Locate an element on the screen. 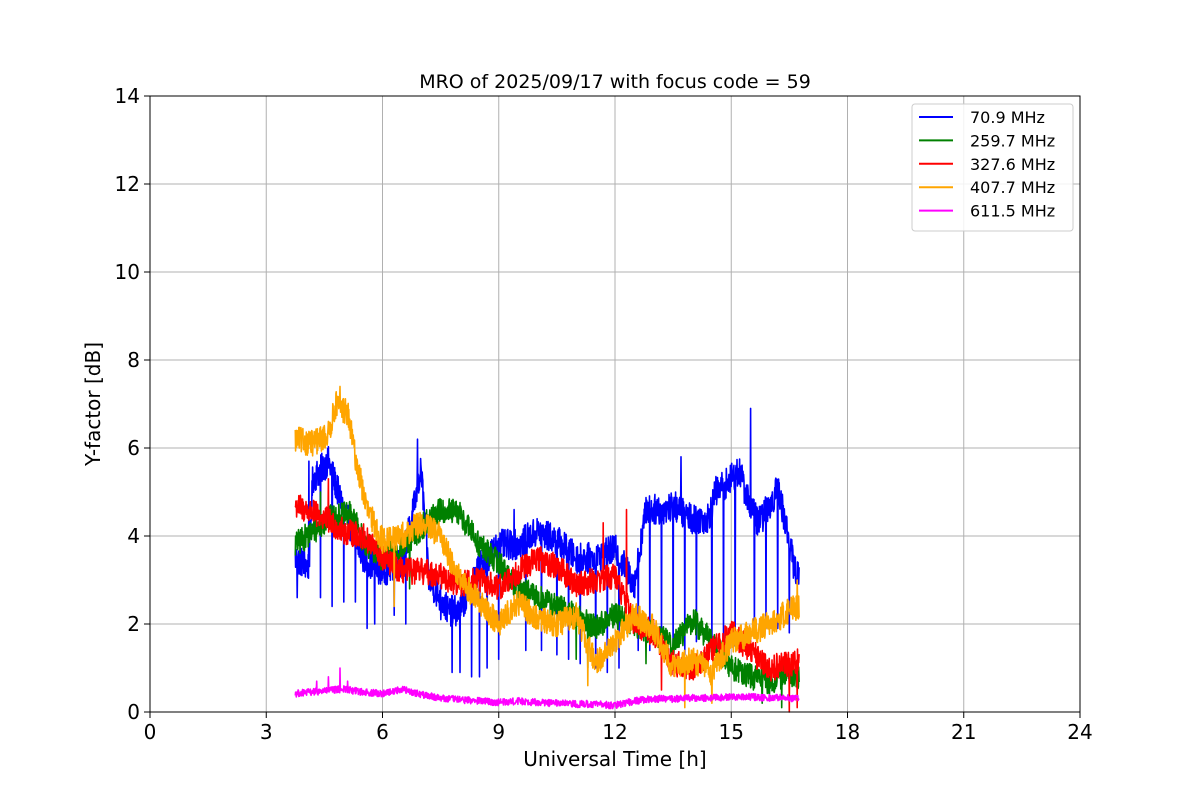  y-tick-label: 10 is located at coordinates (127, 272).